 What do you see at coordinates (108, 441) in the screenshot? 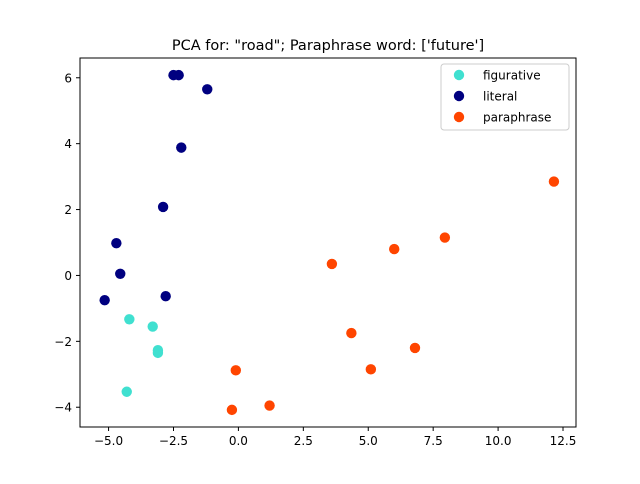
I see `x-tick-label: −5.0` at bounding box center [108, 441].